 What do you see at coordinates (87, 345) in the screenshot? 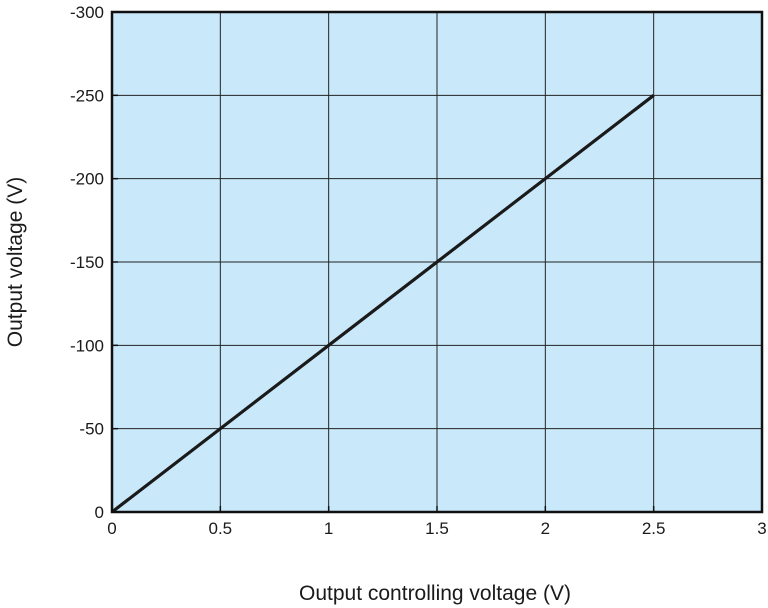
I see `y-tick-label: -100` at bounding box center [87, 345].